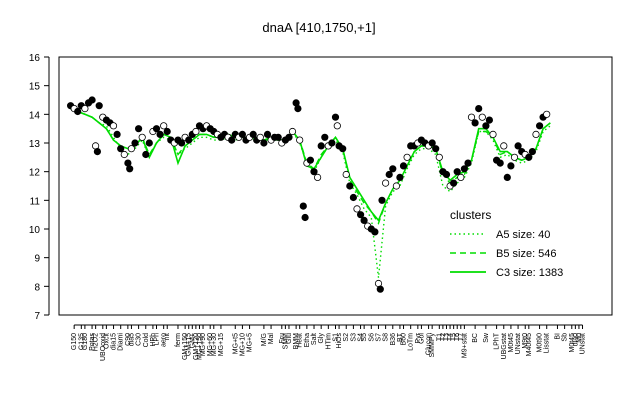 This screenshot has width=640, height=400. I want to click on data-point: 103, 12.8, so click(436, 149).